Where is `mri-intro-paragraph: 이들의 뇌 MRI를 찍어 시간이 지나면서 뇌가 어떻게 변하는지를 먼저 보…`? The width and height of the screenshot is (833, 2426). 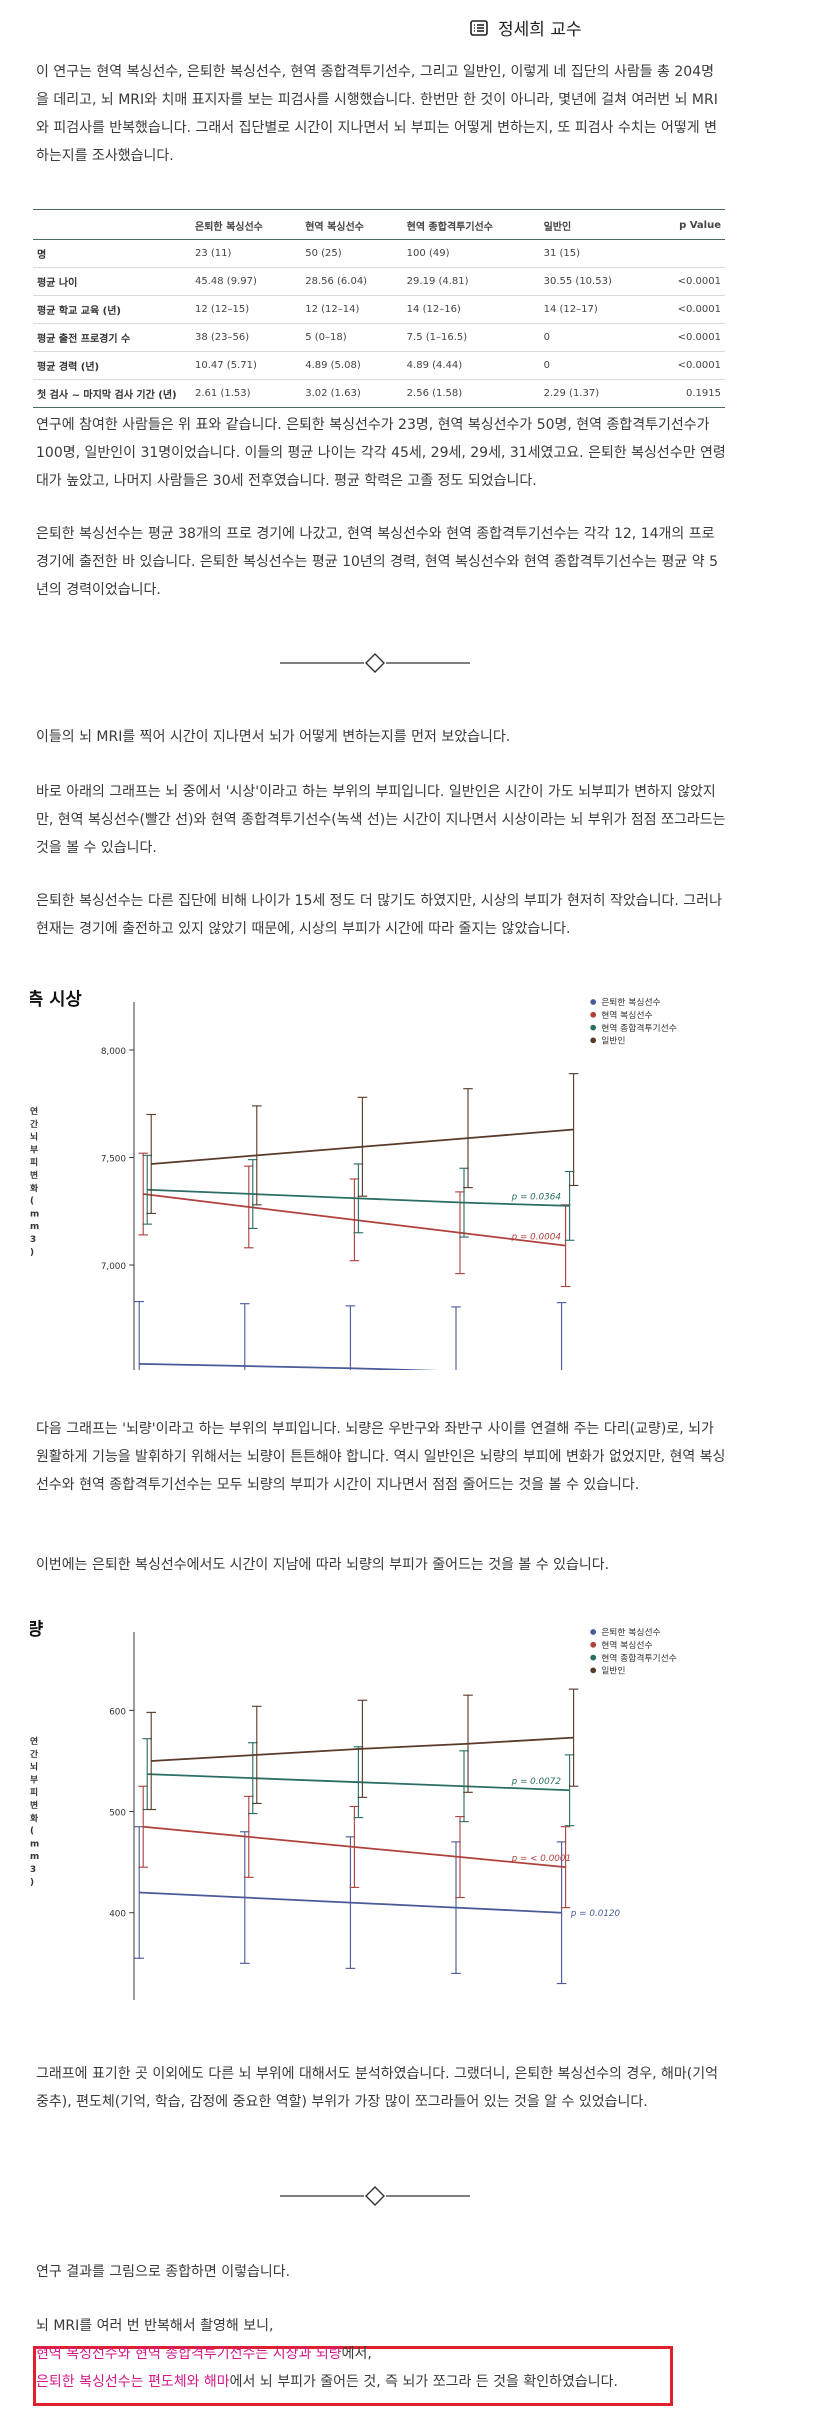 mri-intro-paragraph: 이들의 뇌 MRI를 찍어 시간이 지나면서 뇌가 어떻게 변하는지를 먼저 보… is located at coordinates (273, 737).